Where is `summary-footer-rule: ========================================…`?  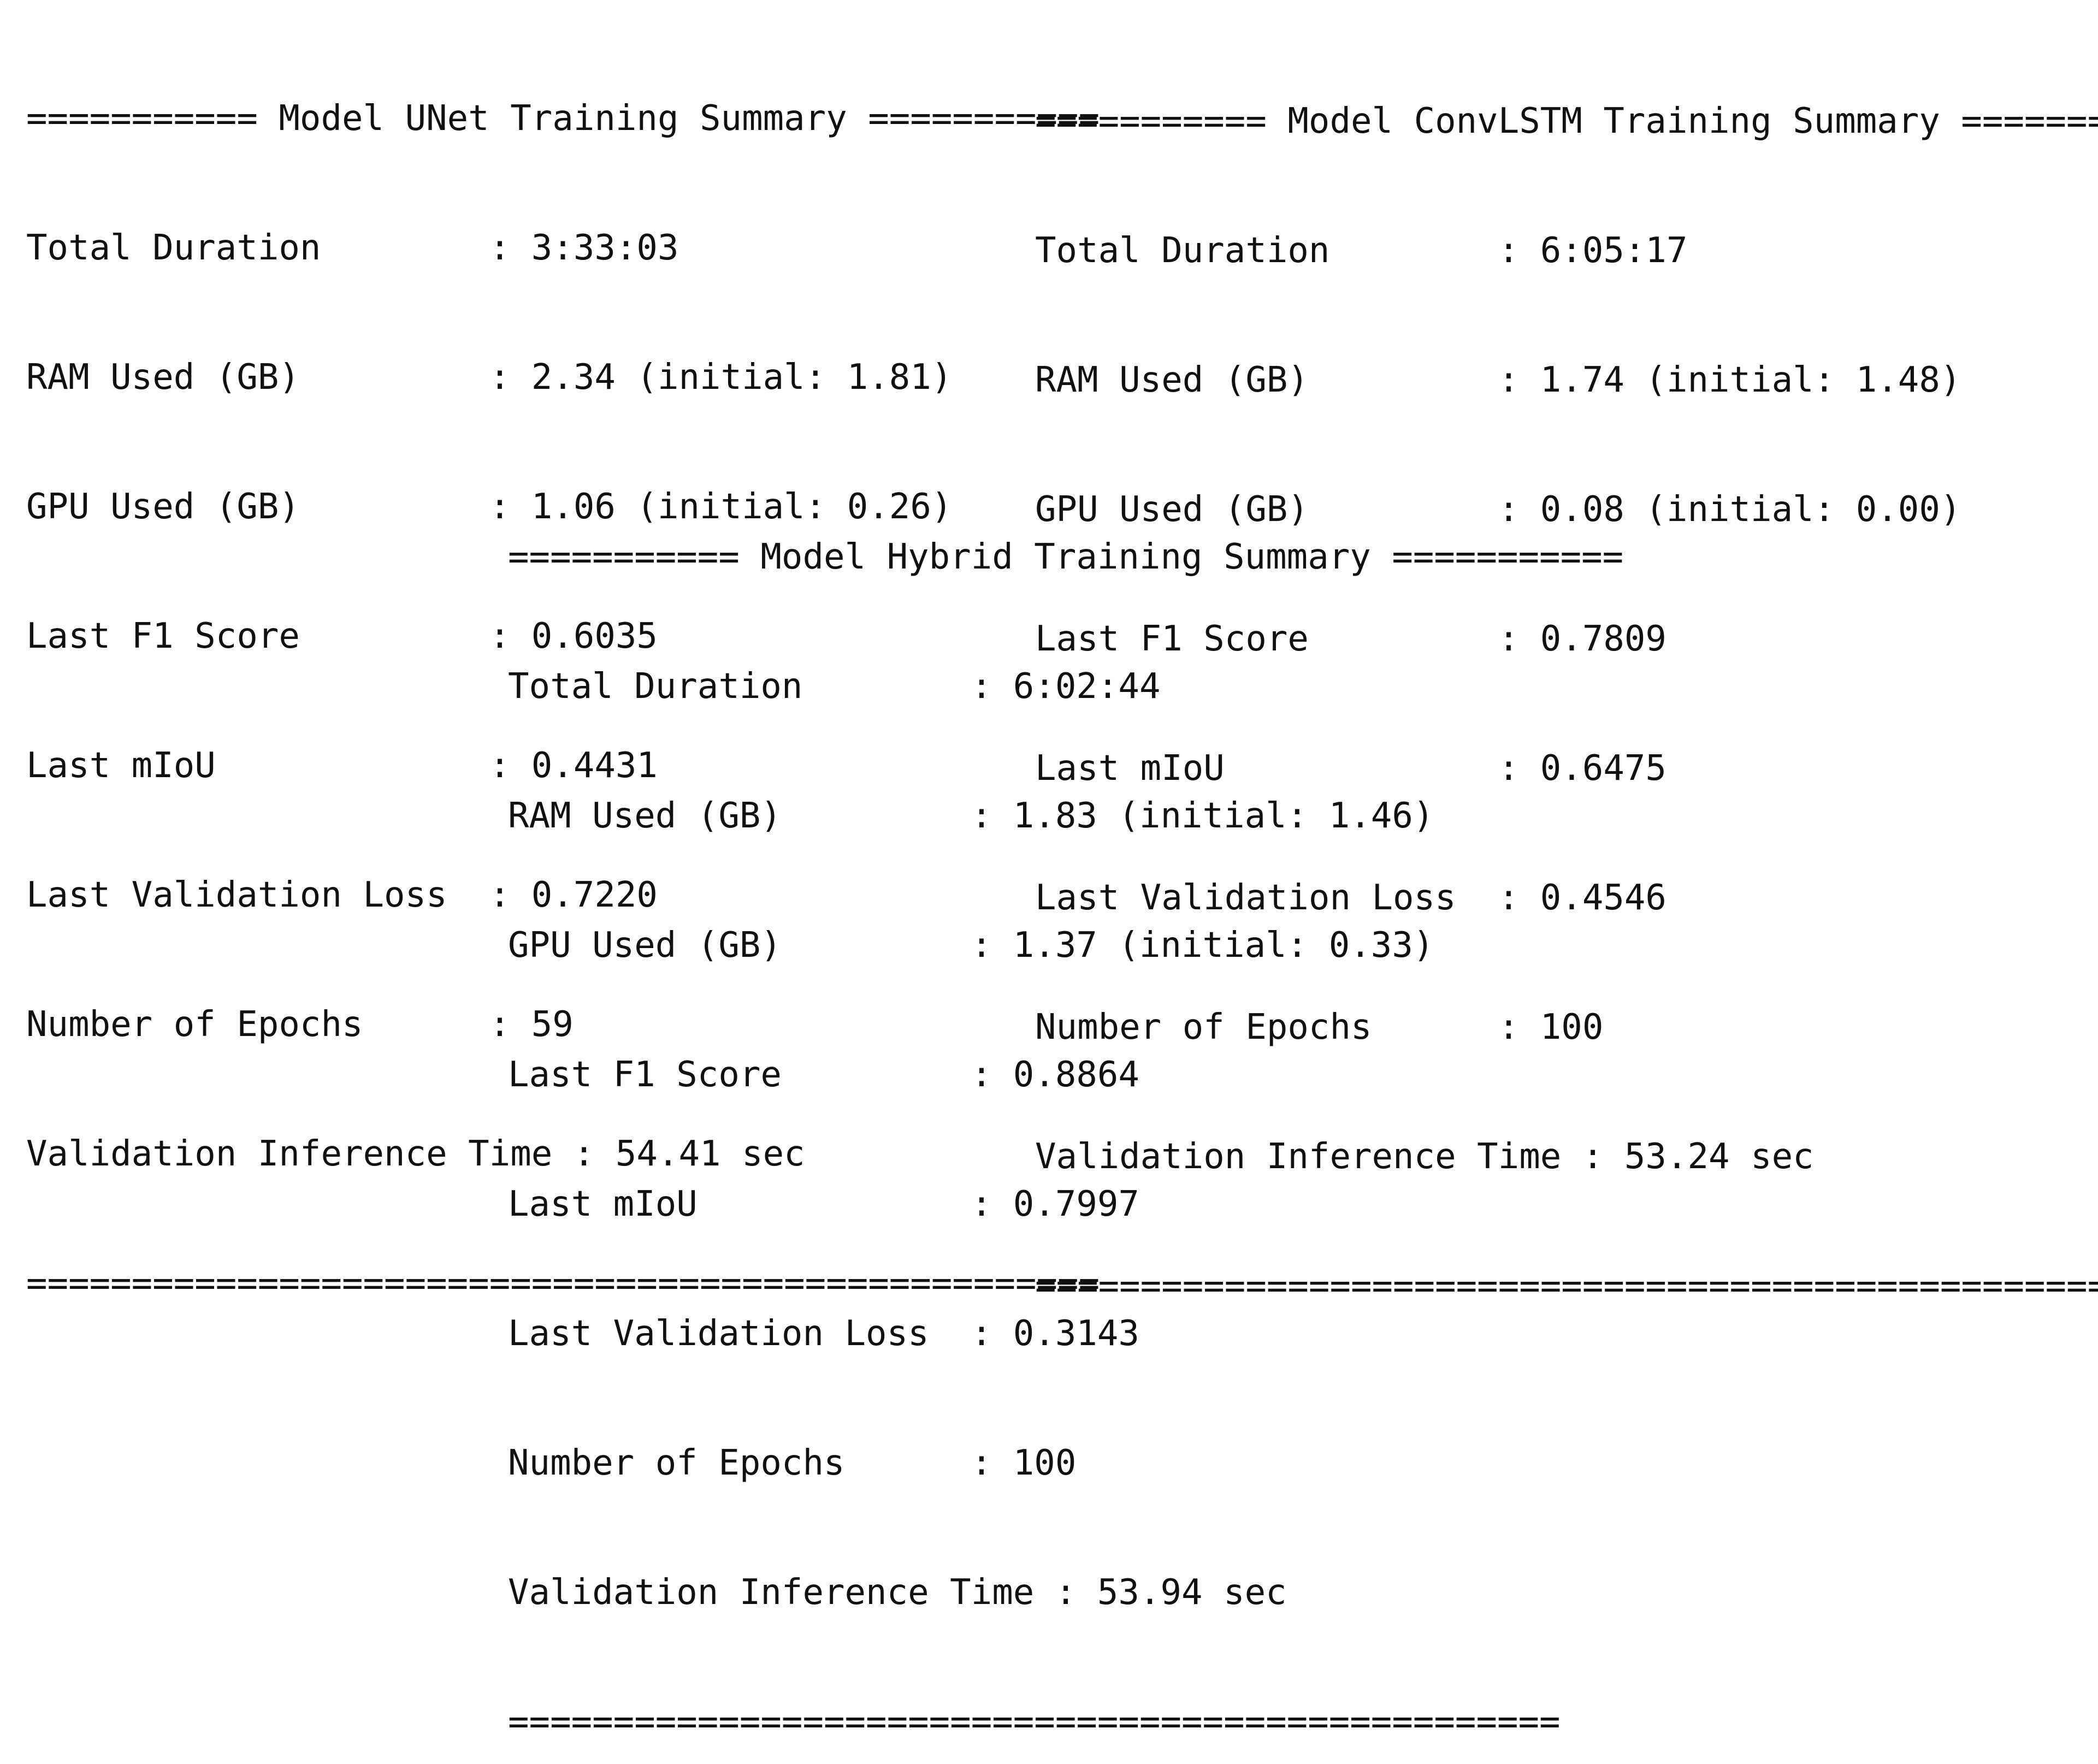
summary-footer-rule: ========================================… is located at coordinates (1034, 1722).